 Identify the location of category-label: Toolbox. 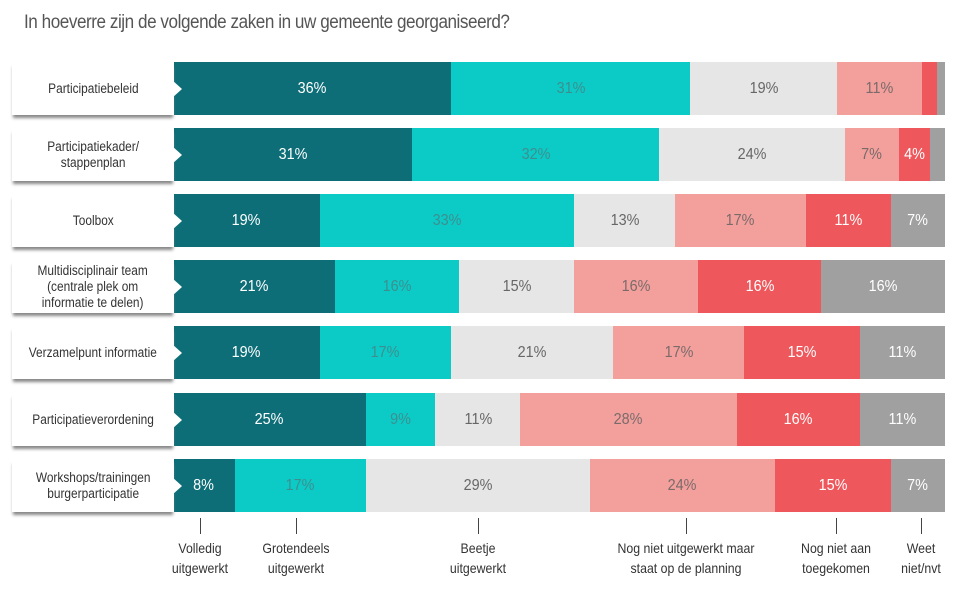
(93, 220).